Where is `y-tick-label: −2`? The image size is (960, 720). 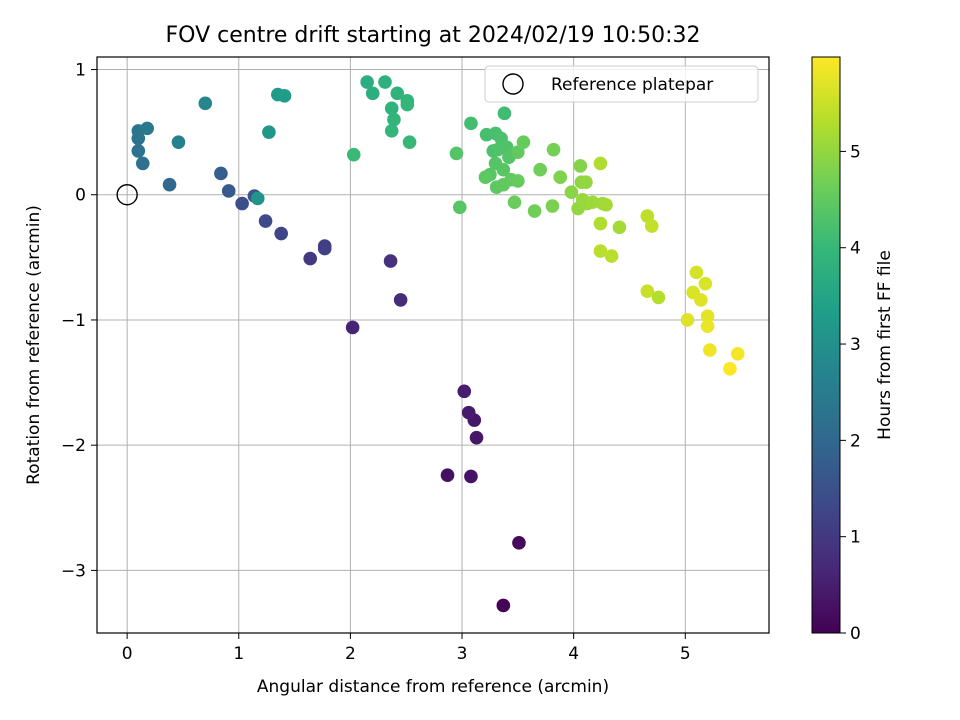
y-tick-label: −2 is located at coordinates (73, 446).